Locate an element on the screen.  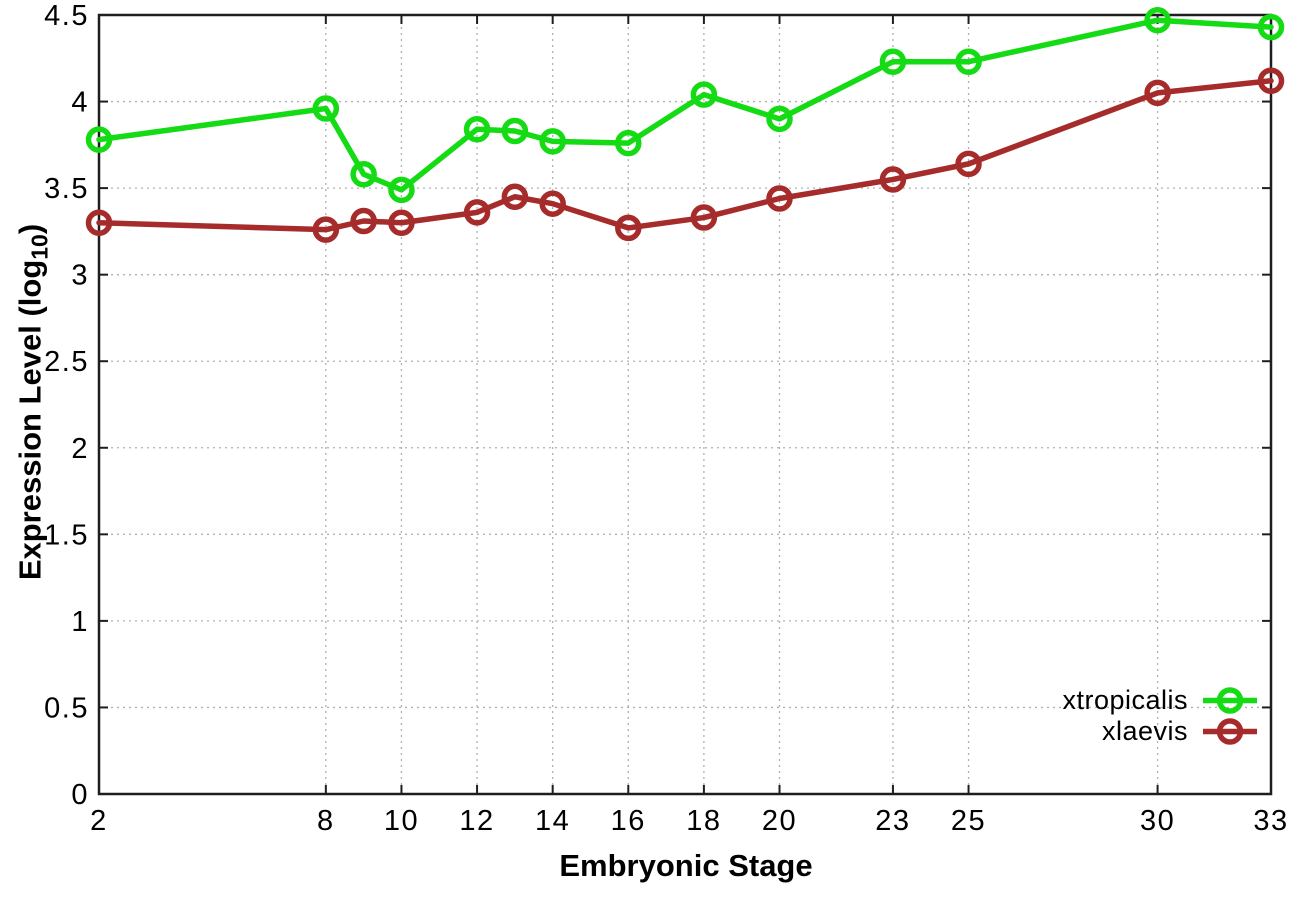
legend: xtropicalis xlaevis is located at coordinates (1161, 716).